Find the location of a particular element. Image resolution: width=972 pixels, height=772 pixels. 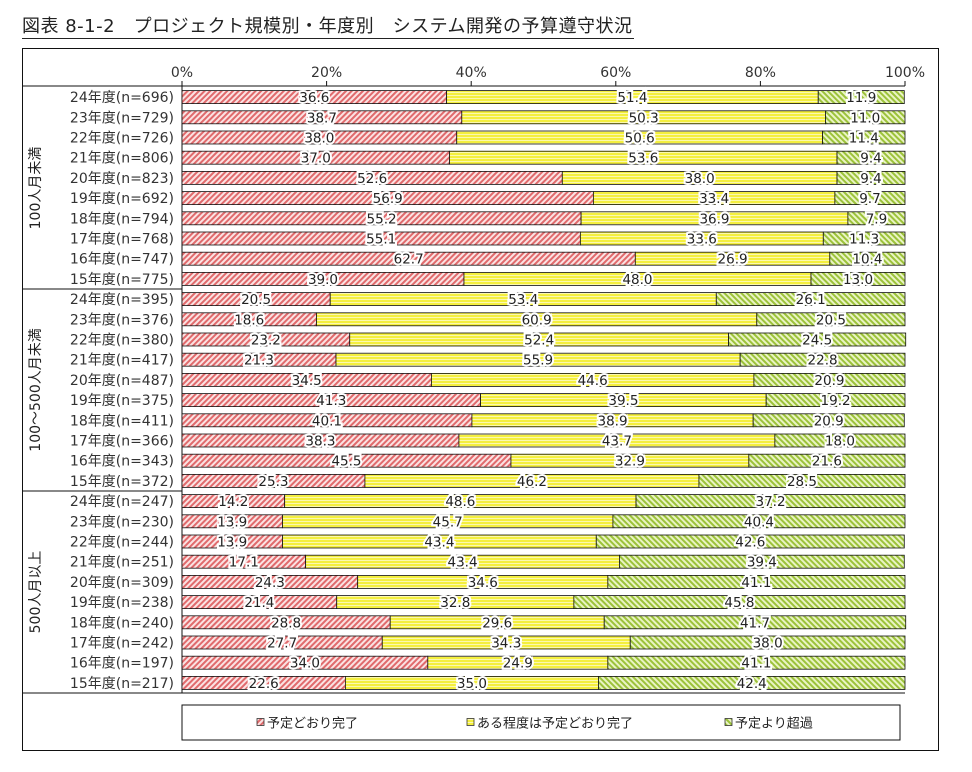

legend-swatch is located at coordinates (260, 722).